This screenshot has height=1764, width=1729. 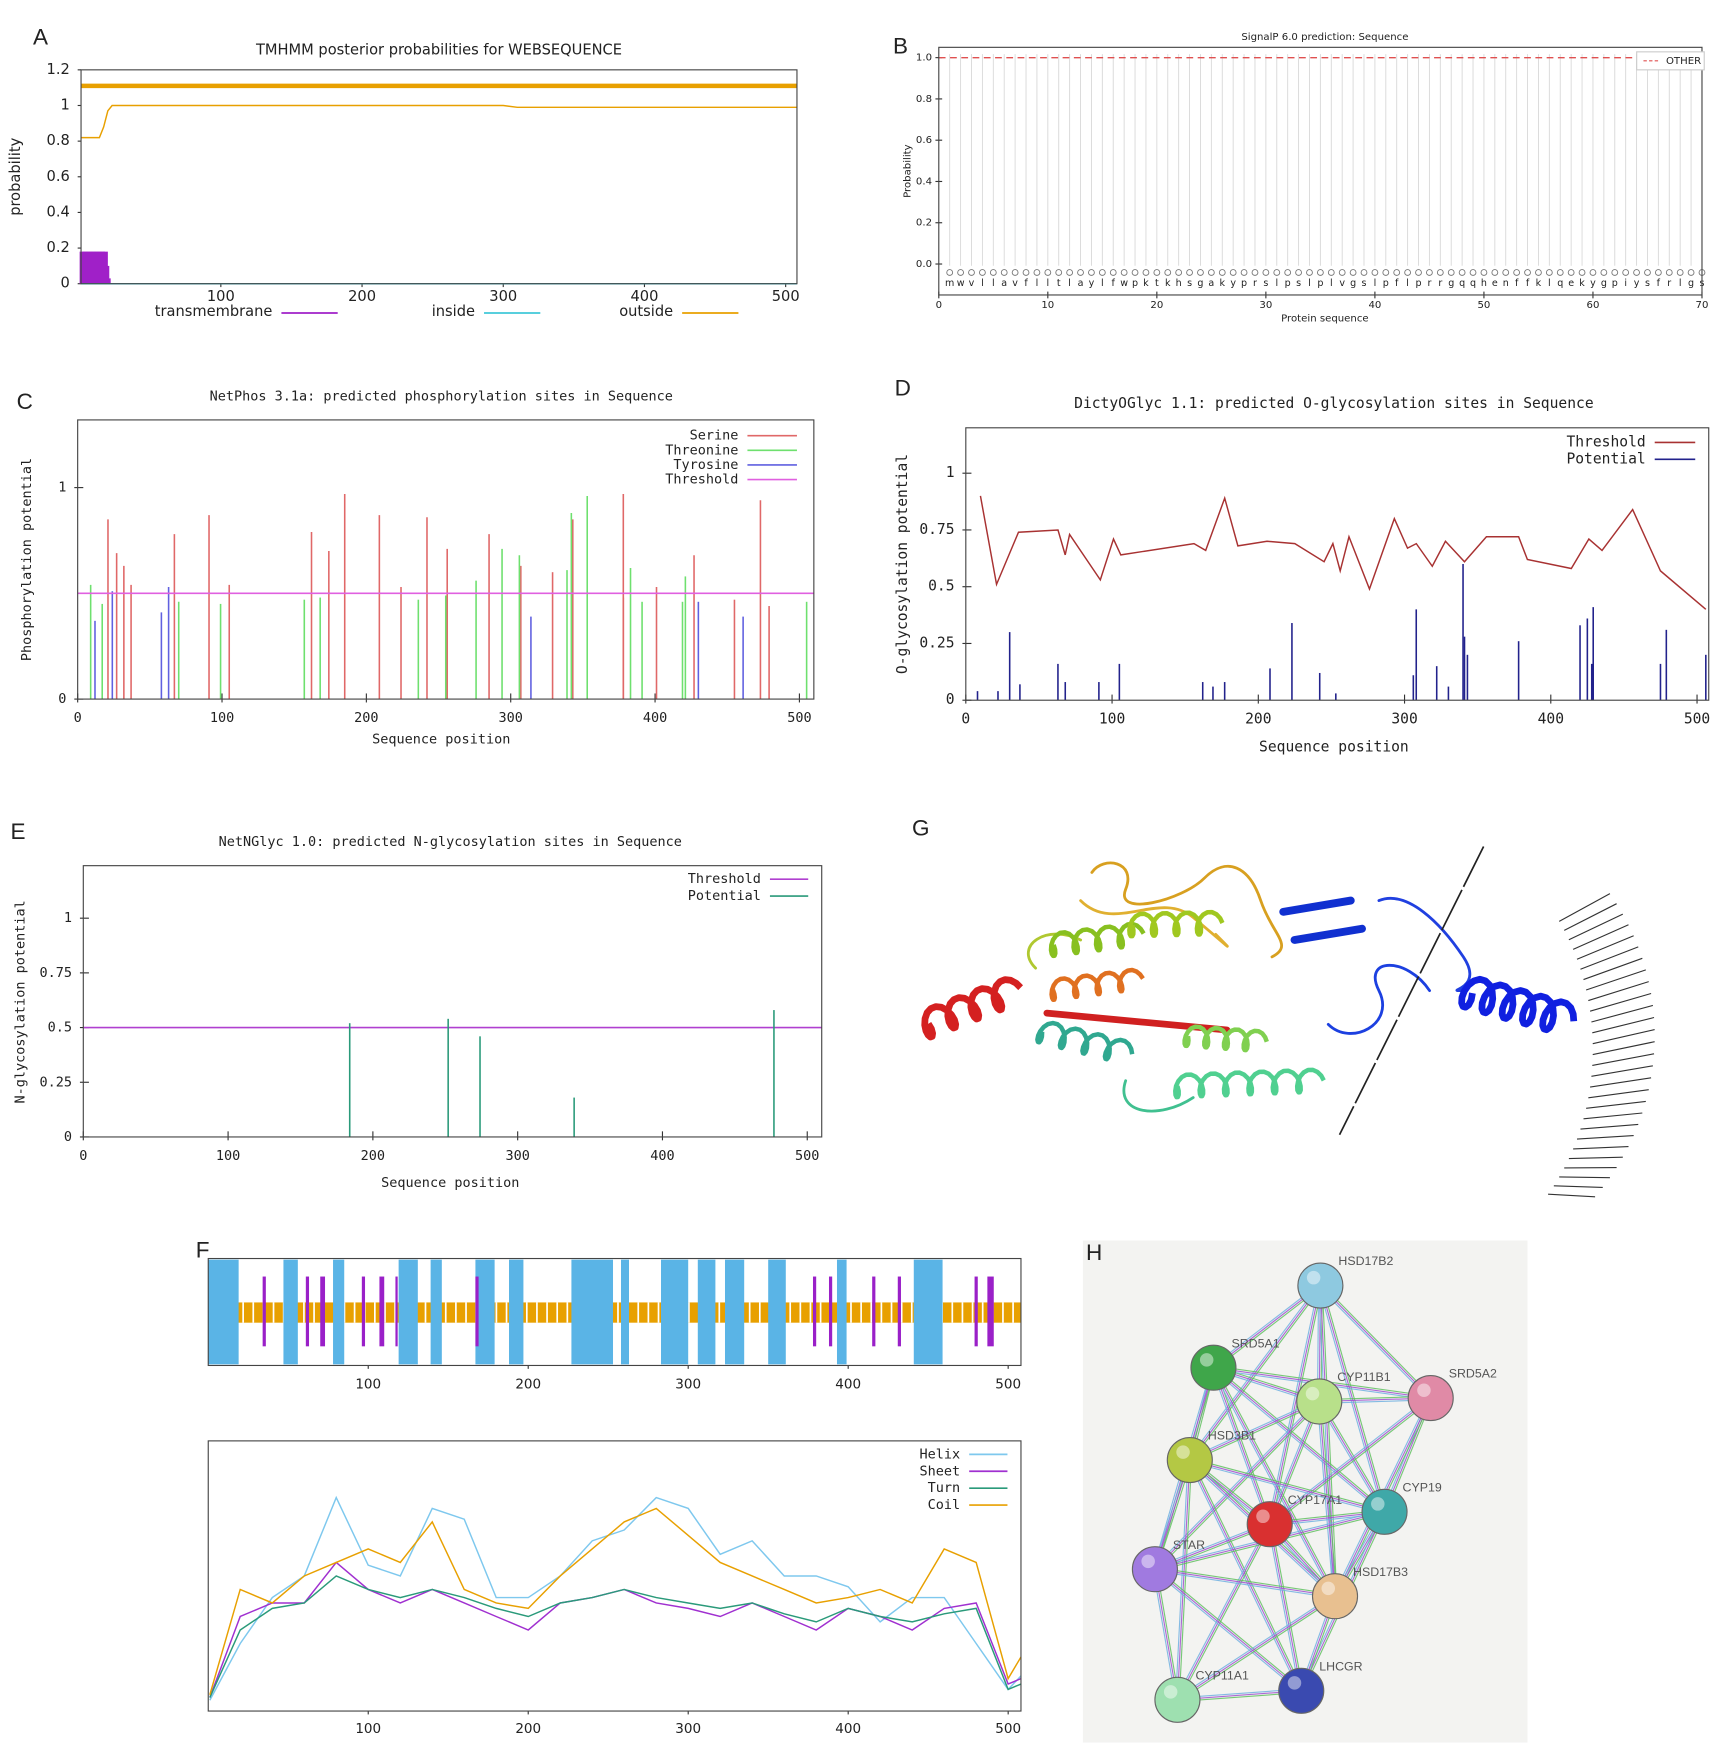 I want to click on residue-label: r, so click(x=1429, y=283).